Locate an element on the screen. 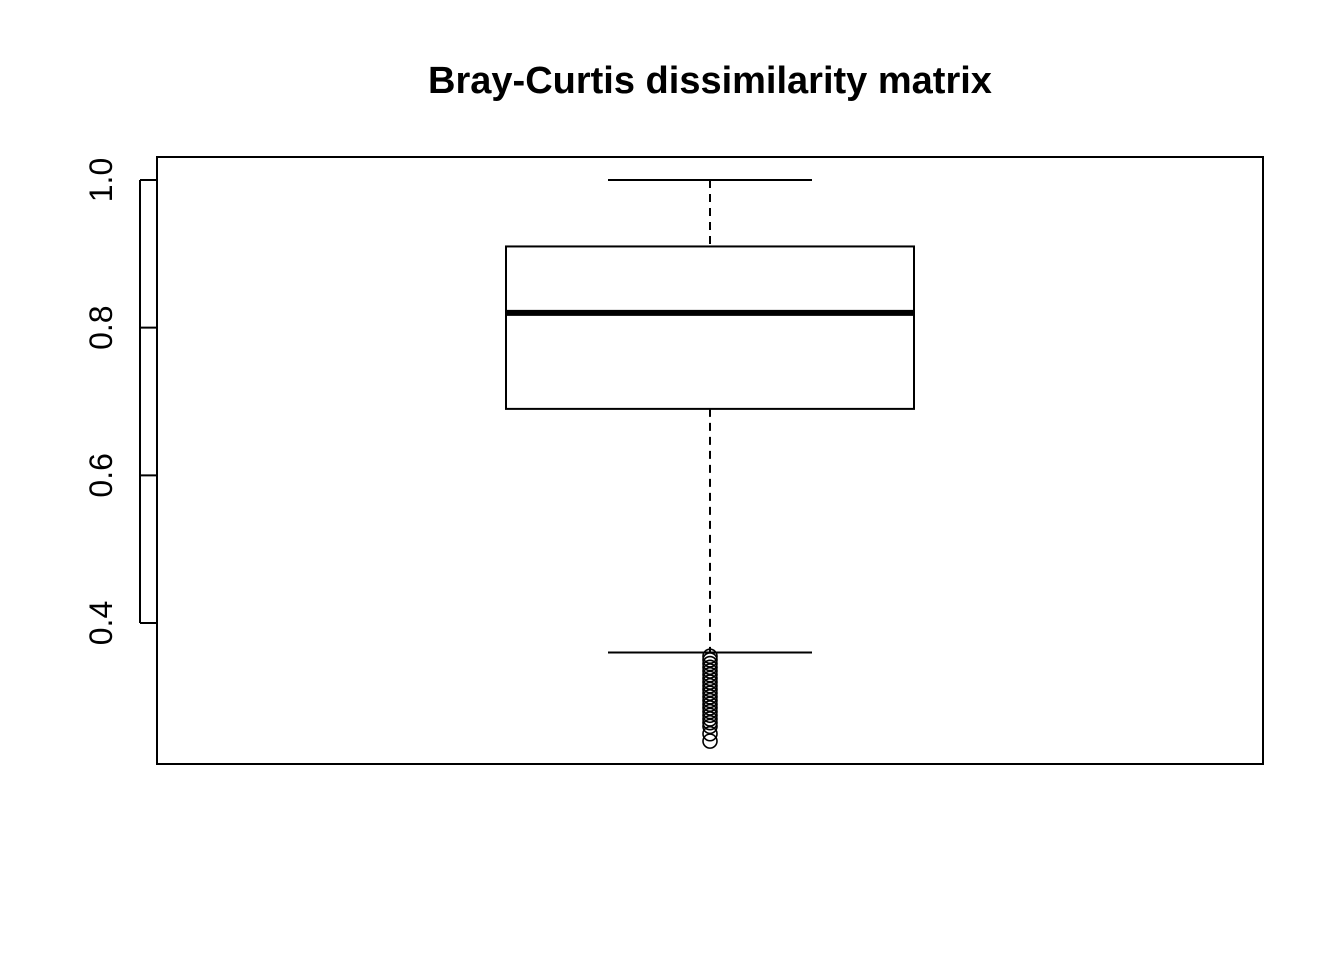 The image size is (1344, 960). y-tick-label: 0.6 is located at coordinates (101, 475).